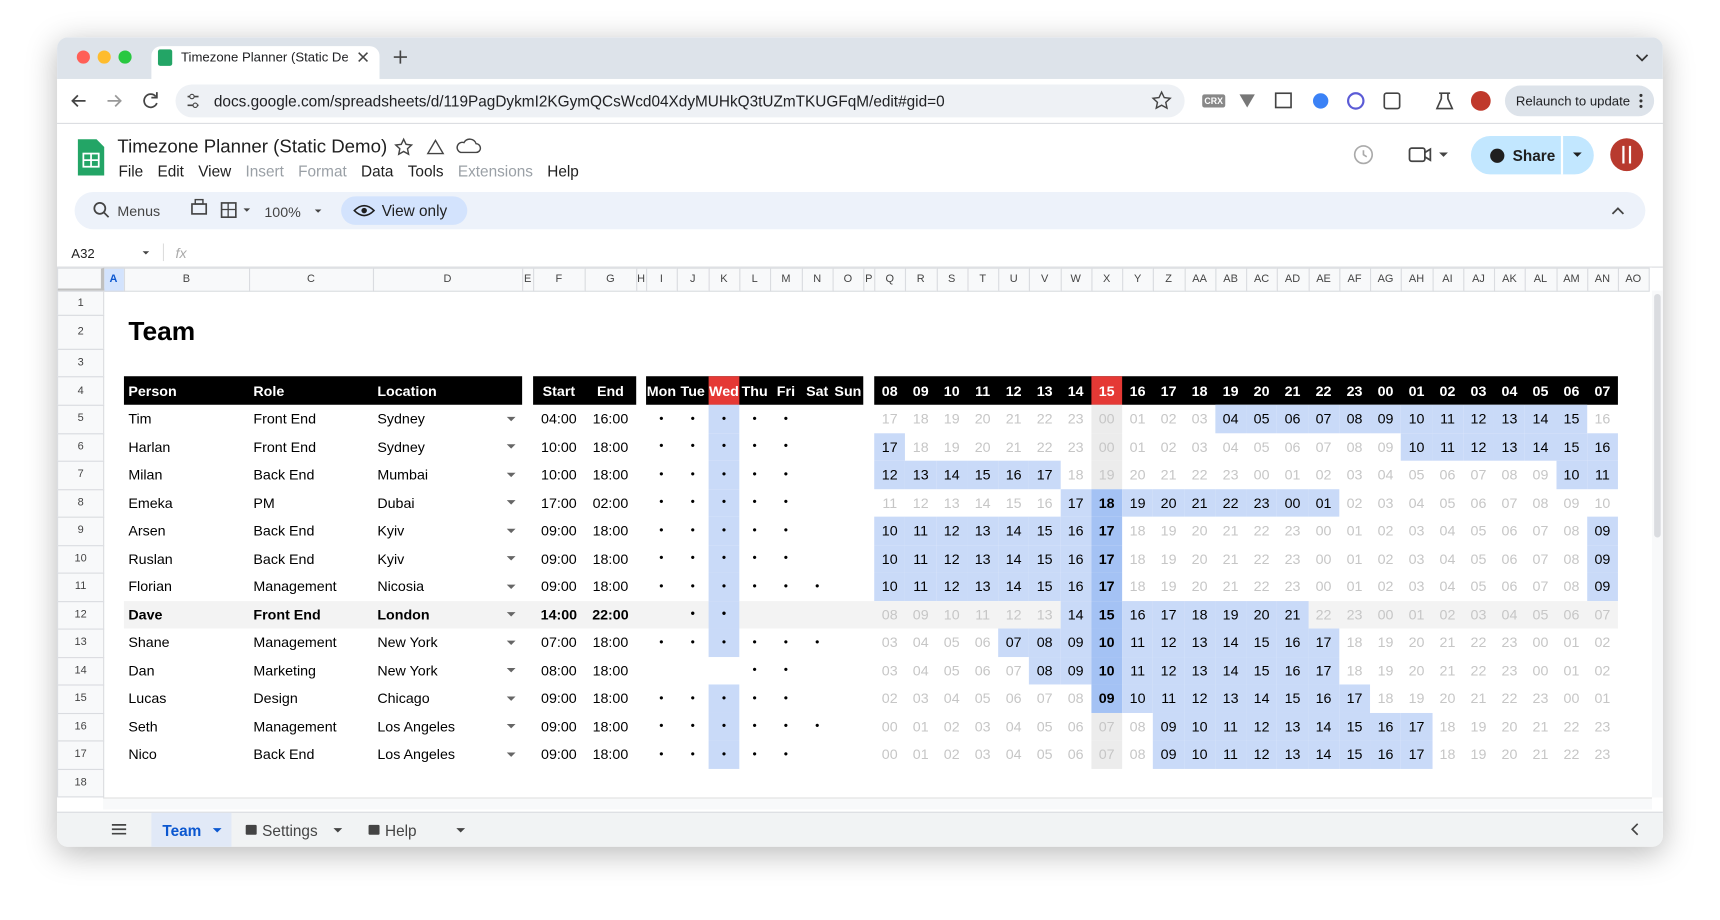  What do you see at coordinates (563, 171) in the screenshot?
I see `menu-item: Help` at bounding box center [563, 171].